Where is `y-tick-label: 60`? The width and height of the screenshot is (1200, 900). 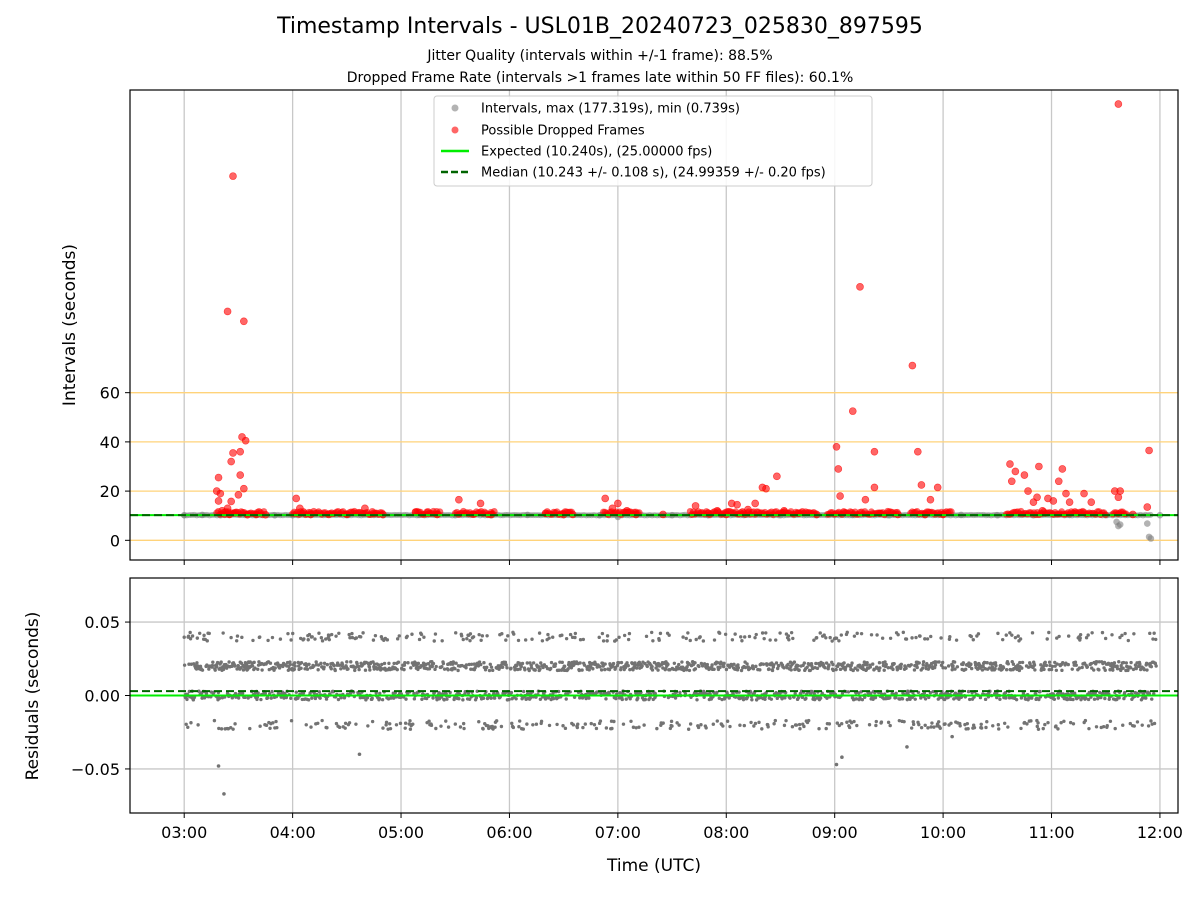 y-tick-label: 60 is located at coordinates (110, 393).